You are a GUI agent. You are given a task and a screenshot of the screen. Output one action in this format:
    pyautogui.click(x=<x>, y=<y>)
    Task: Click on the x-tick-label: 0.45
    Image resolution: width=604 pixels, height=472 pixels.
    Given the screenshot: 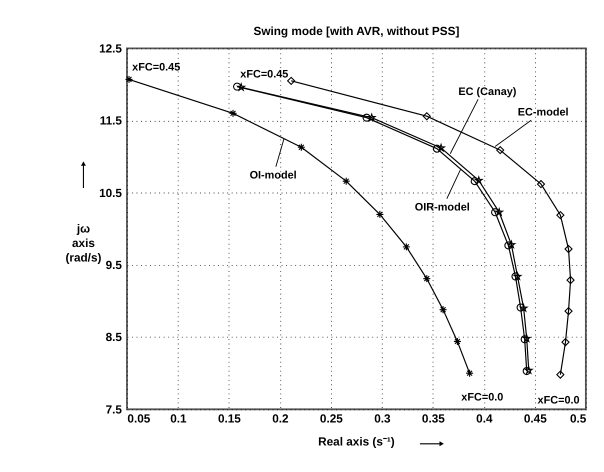 What is the action you would take?
    pyautogui.click(x=536, y=419)
    